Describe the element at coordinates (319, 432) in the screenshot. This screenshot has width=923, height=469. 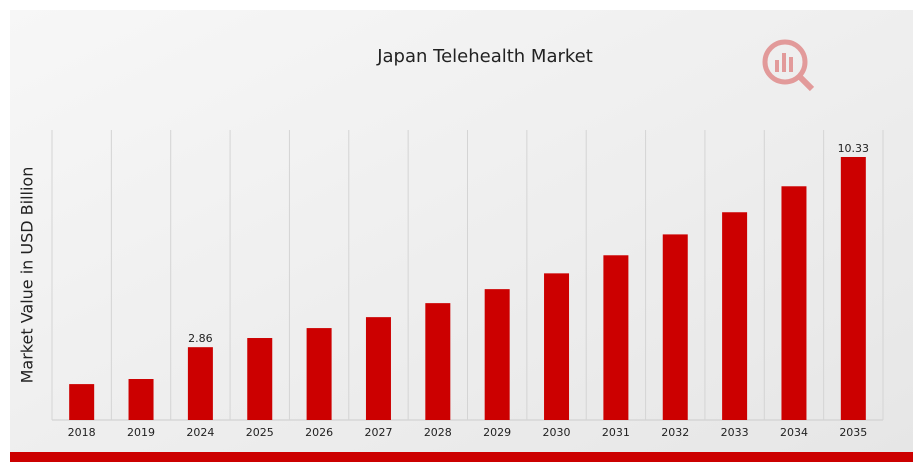
I see `x-tick-label: 2026` at that location.